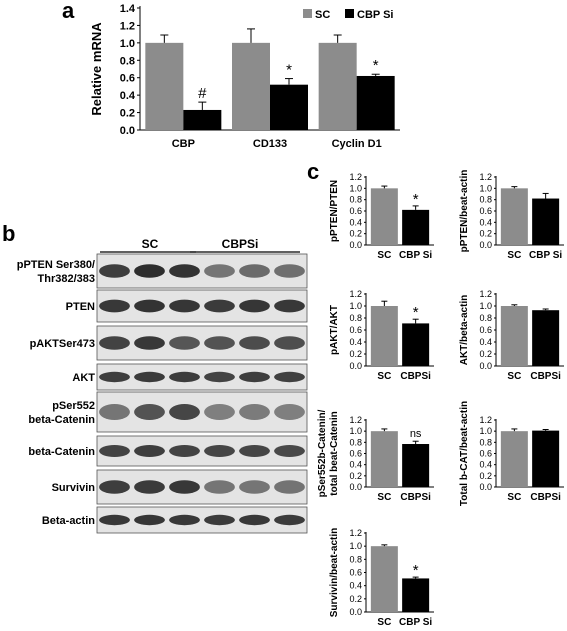 The width and height of the screenshot is (567, 631). What do you see at coordinates (150, 244) in the screenshot?
I see `b-group-label-sc: SC` at bounding box center [150, 244].